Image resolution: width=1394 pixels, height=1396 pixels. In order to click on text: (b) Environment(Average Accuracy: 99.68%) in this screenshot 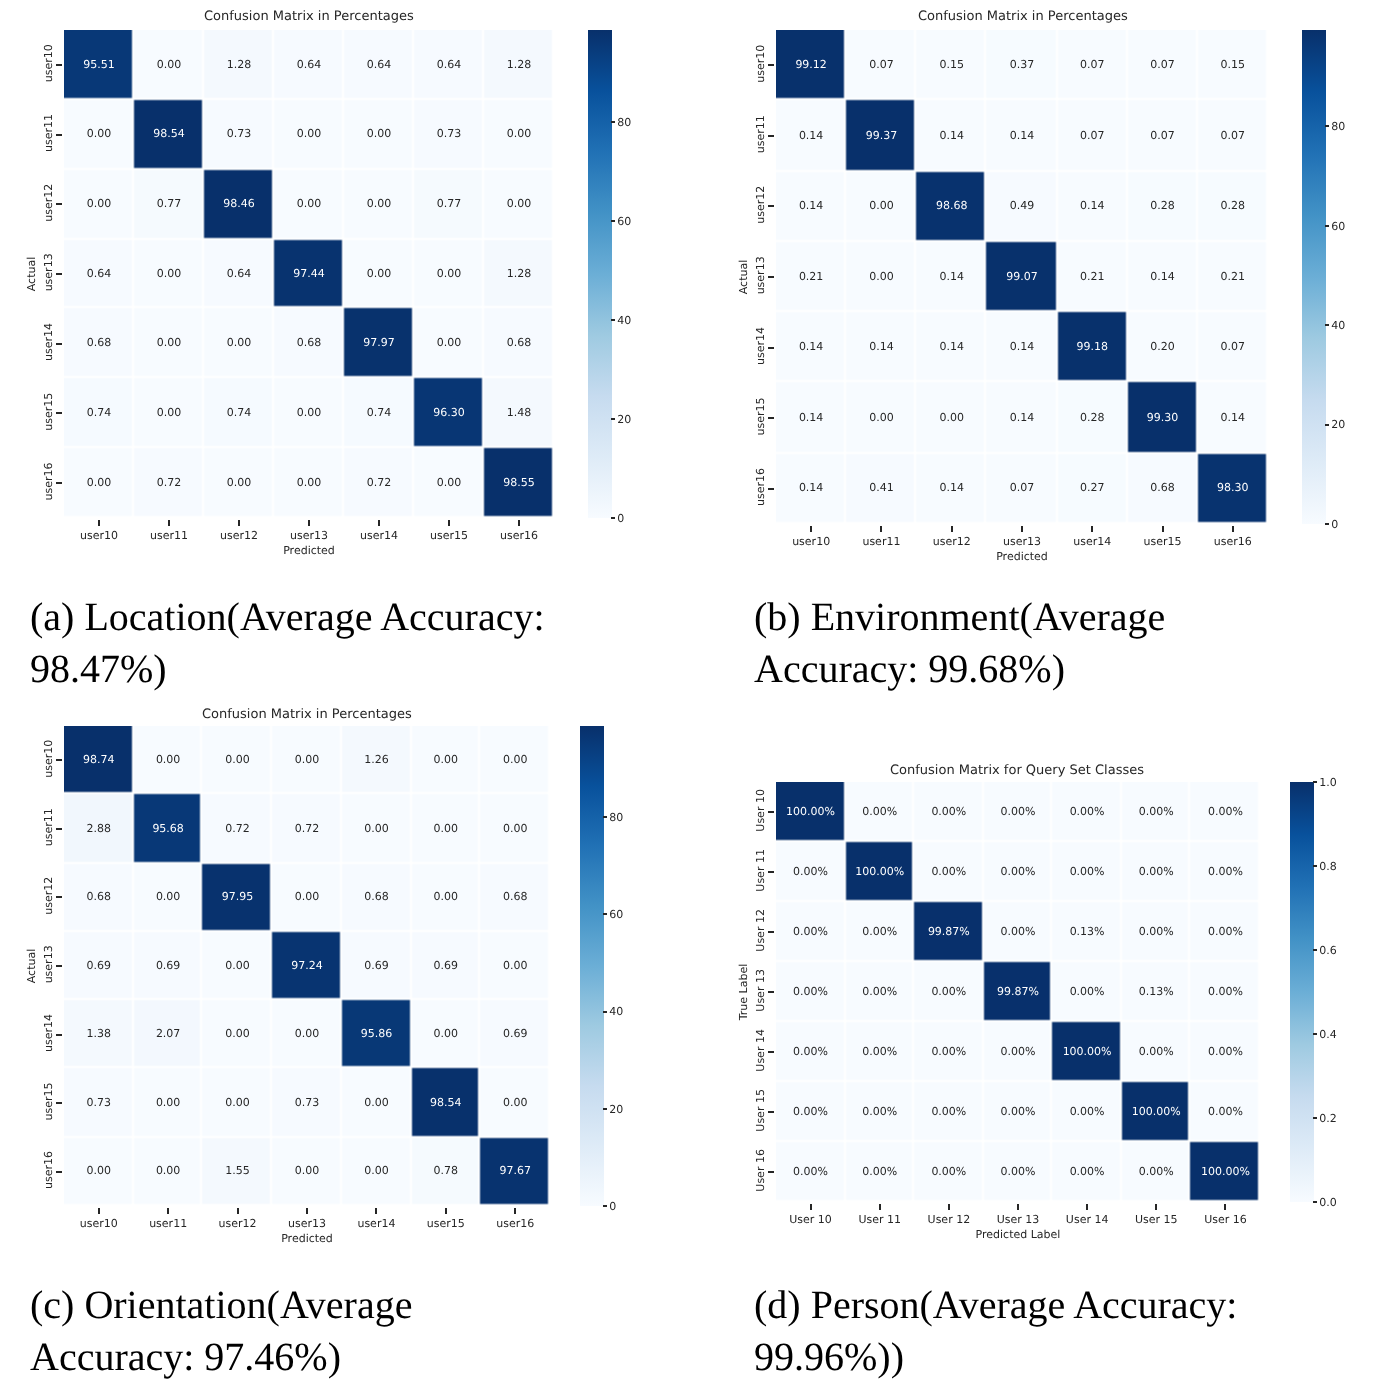, I will do `click(960, 644)`.